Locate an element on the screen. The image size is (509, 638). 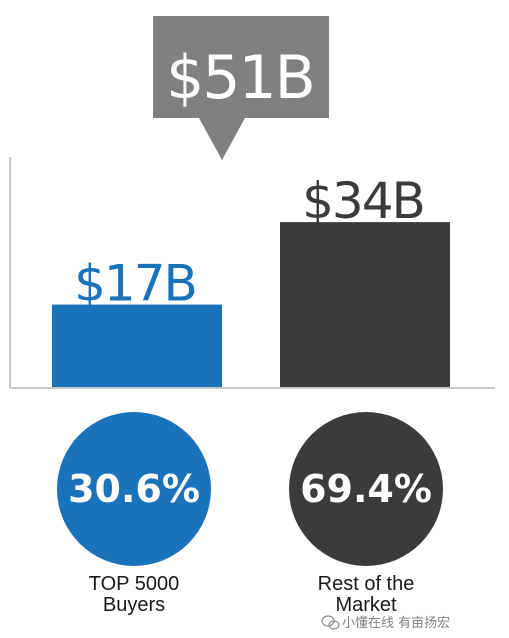
total-callout: $51B is located at coordinates (241, 88).